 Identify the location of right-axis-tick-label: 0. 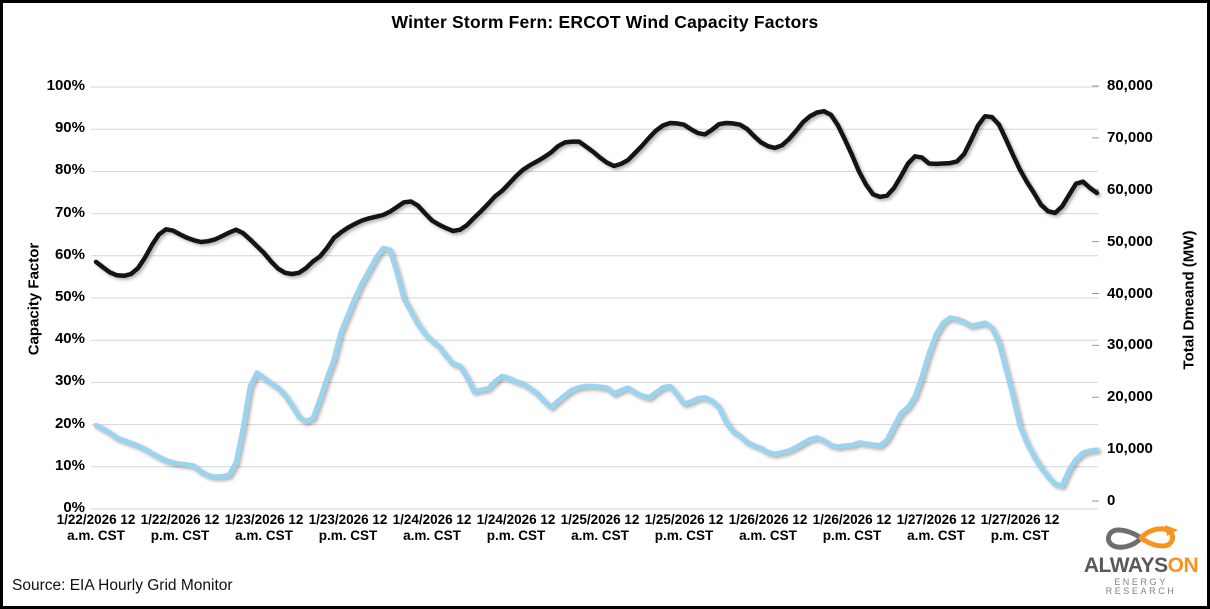
(1111, 500).